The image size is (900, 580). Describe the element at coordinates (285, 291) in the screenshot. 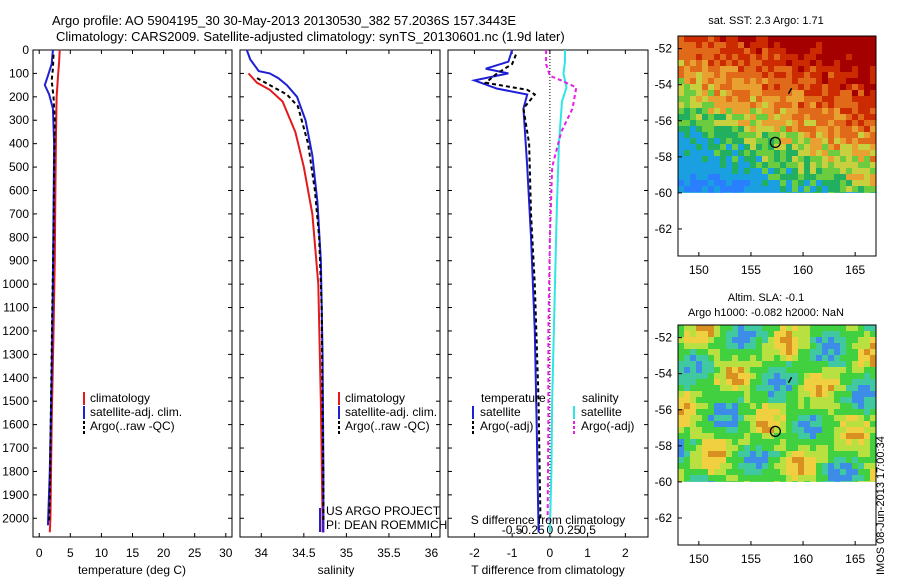

I see `series-satellite-adj-clim` at that location.